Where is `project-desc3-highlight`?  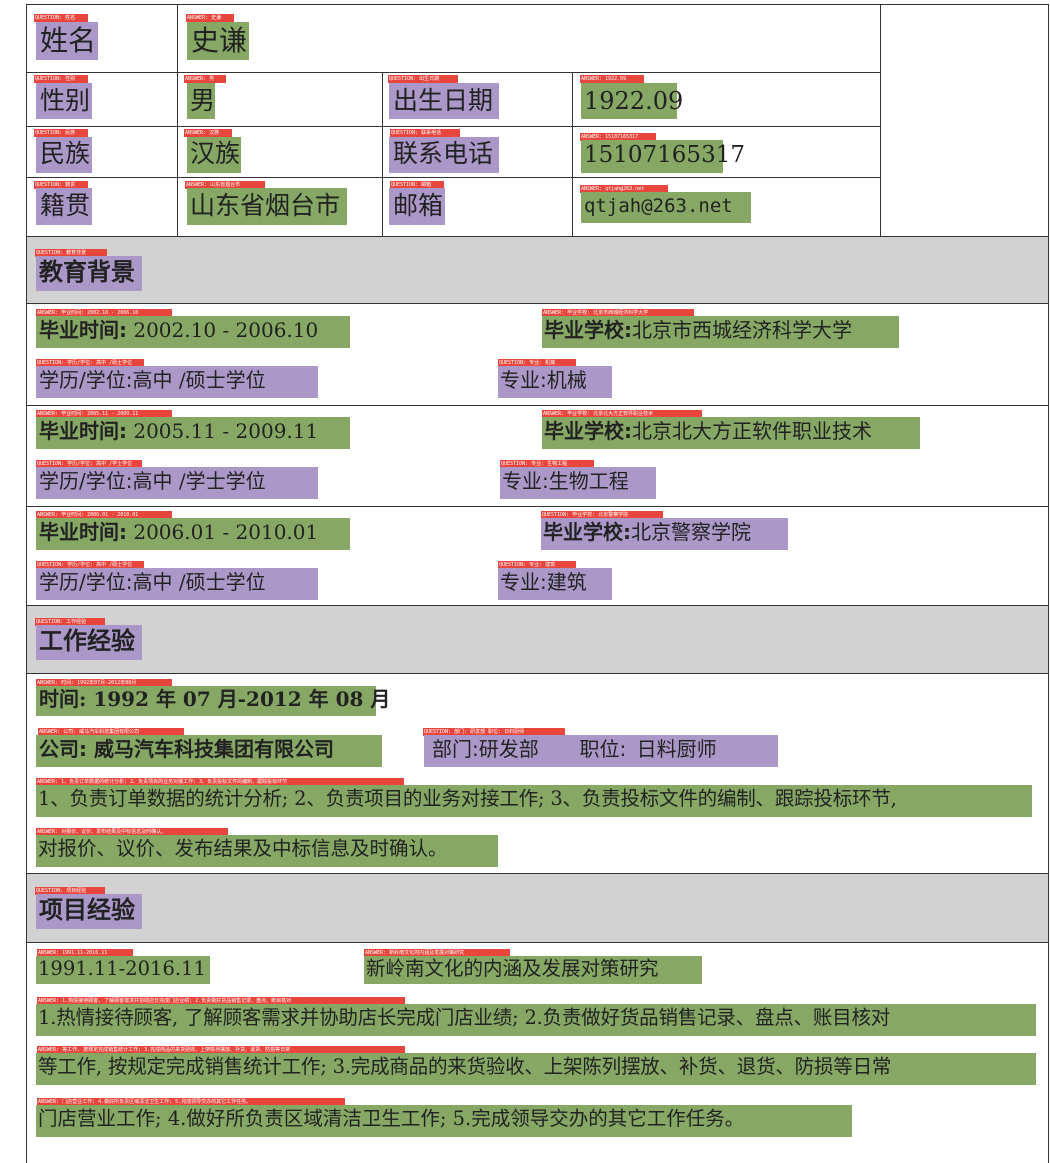
project-desc3-highlight is located at coordinates (444, 1121).